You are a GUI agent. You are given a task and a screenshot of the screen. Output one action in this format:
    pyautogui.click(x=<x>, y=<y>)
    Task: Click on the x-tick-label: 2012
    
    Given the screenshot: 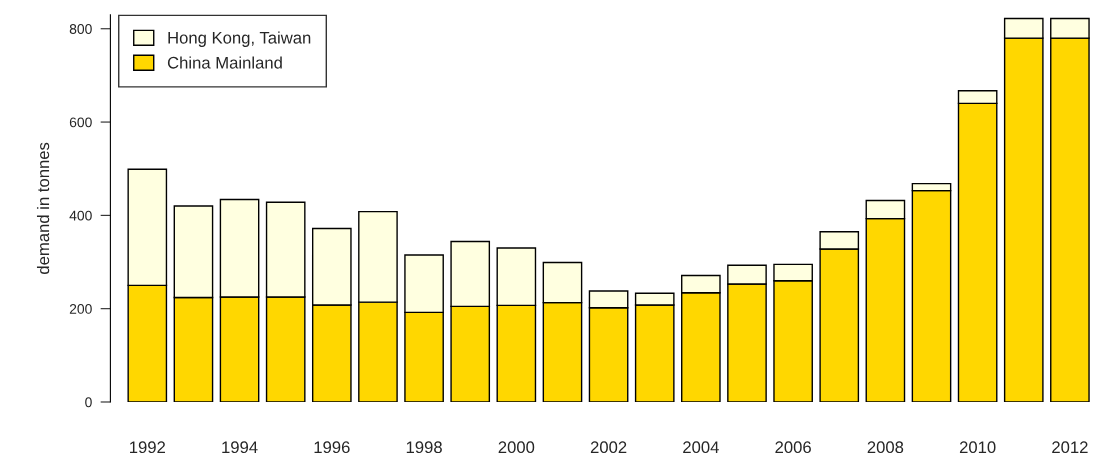 What is the action you would take?
    pyautogui.click(x=1070, y=447)
    